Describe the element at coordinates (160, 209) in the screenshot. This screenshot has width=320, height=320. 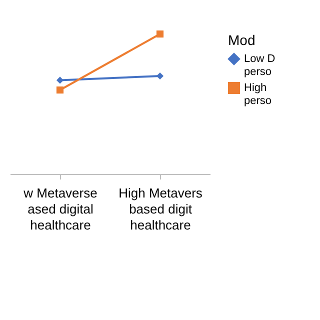
I see `x-tick-label: High Metavers based digit healthcare` at that location.